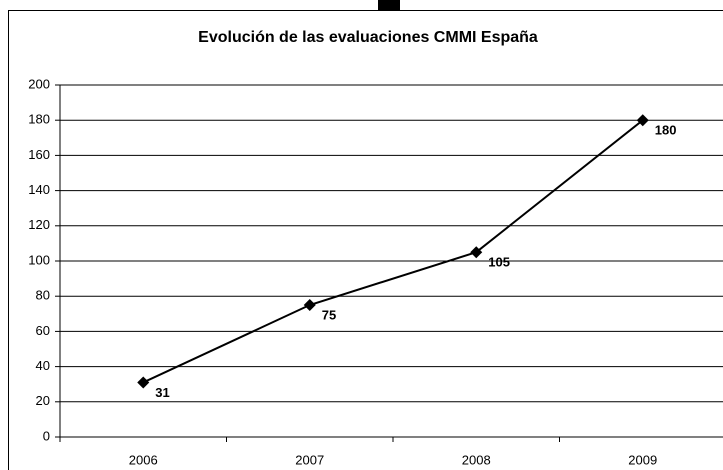  What do you see at coordinates (143, 459) in the screenshot?
I see `x-tick-label: 2006` at bounding box center [143, 459].